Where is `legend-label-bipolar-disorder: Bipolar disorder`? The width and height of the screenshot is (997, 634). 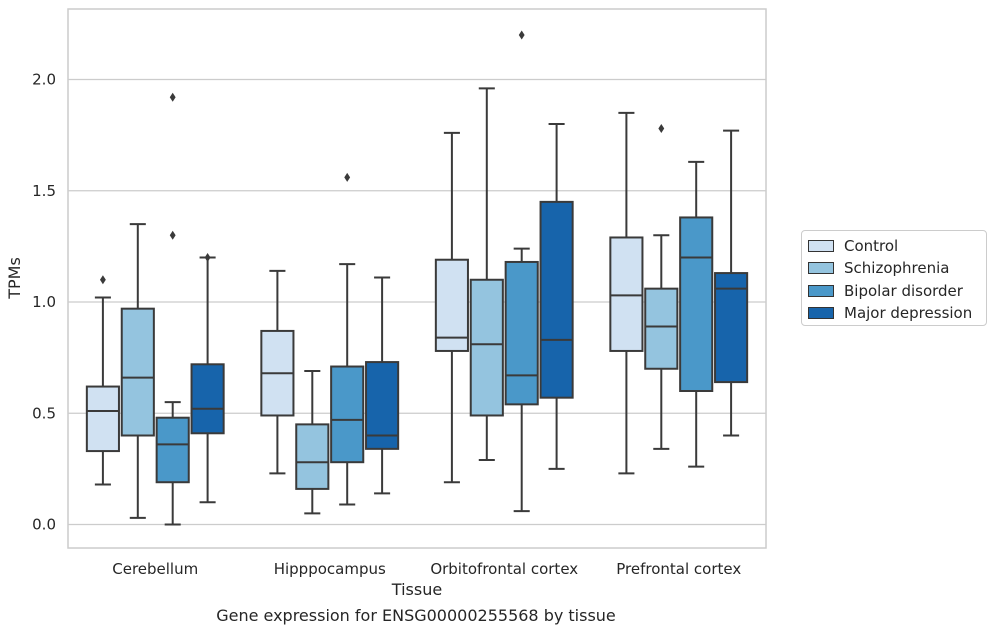
legend-label-bipolar-disorder: Bipolar disorder is located at coordinates (903, 291).